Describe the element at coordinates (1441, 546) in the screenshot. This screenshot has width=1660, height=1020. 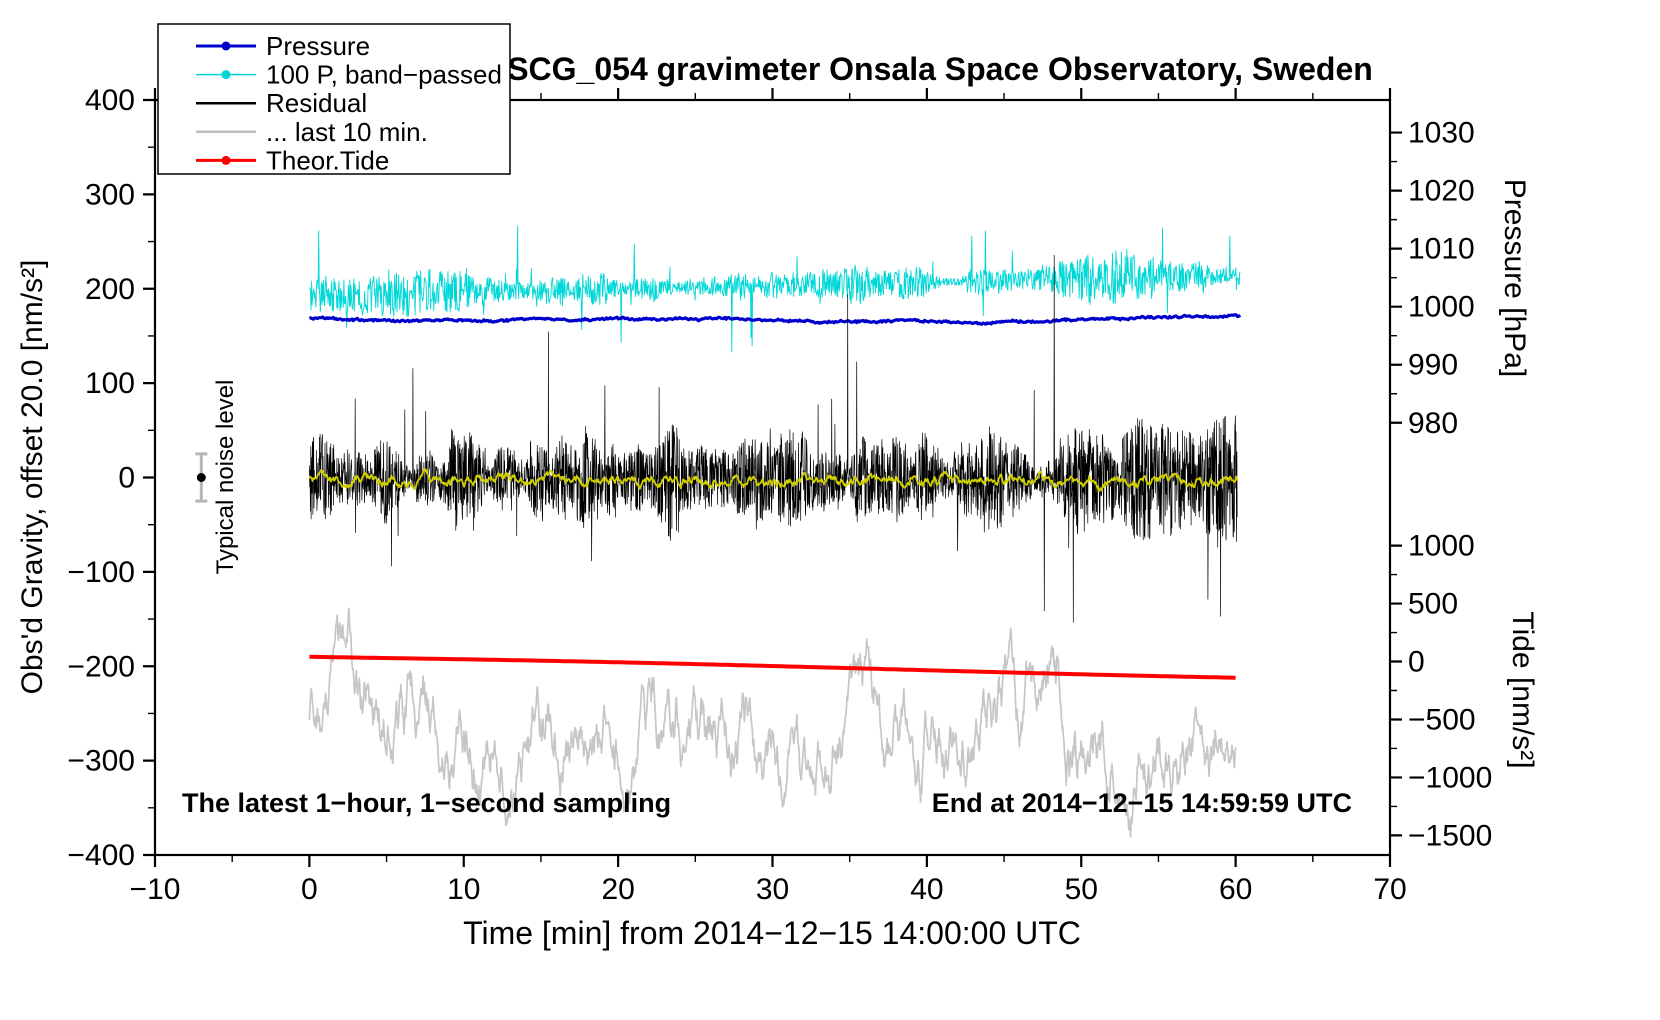
I see `tide-tick-label: 1000` at that location.